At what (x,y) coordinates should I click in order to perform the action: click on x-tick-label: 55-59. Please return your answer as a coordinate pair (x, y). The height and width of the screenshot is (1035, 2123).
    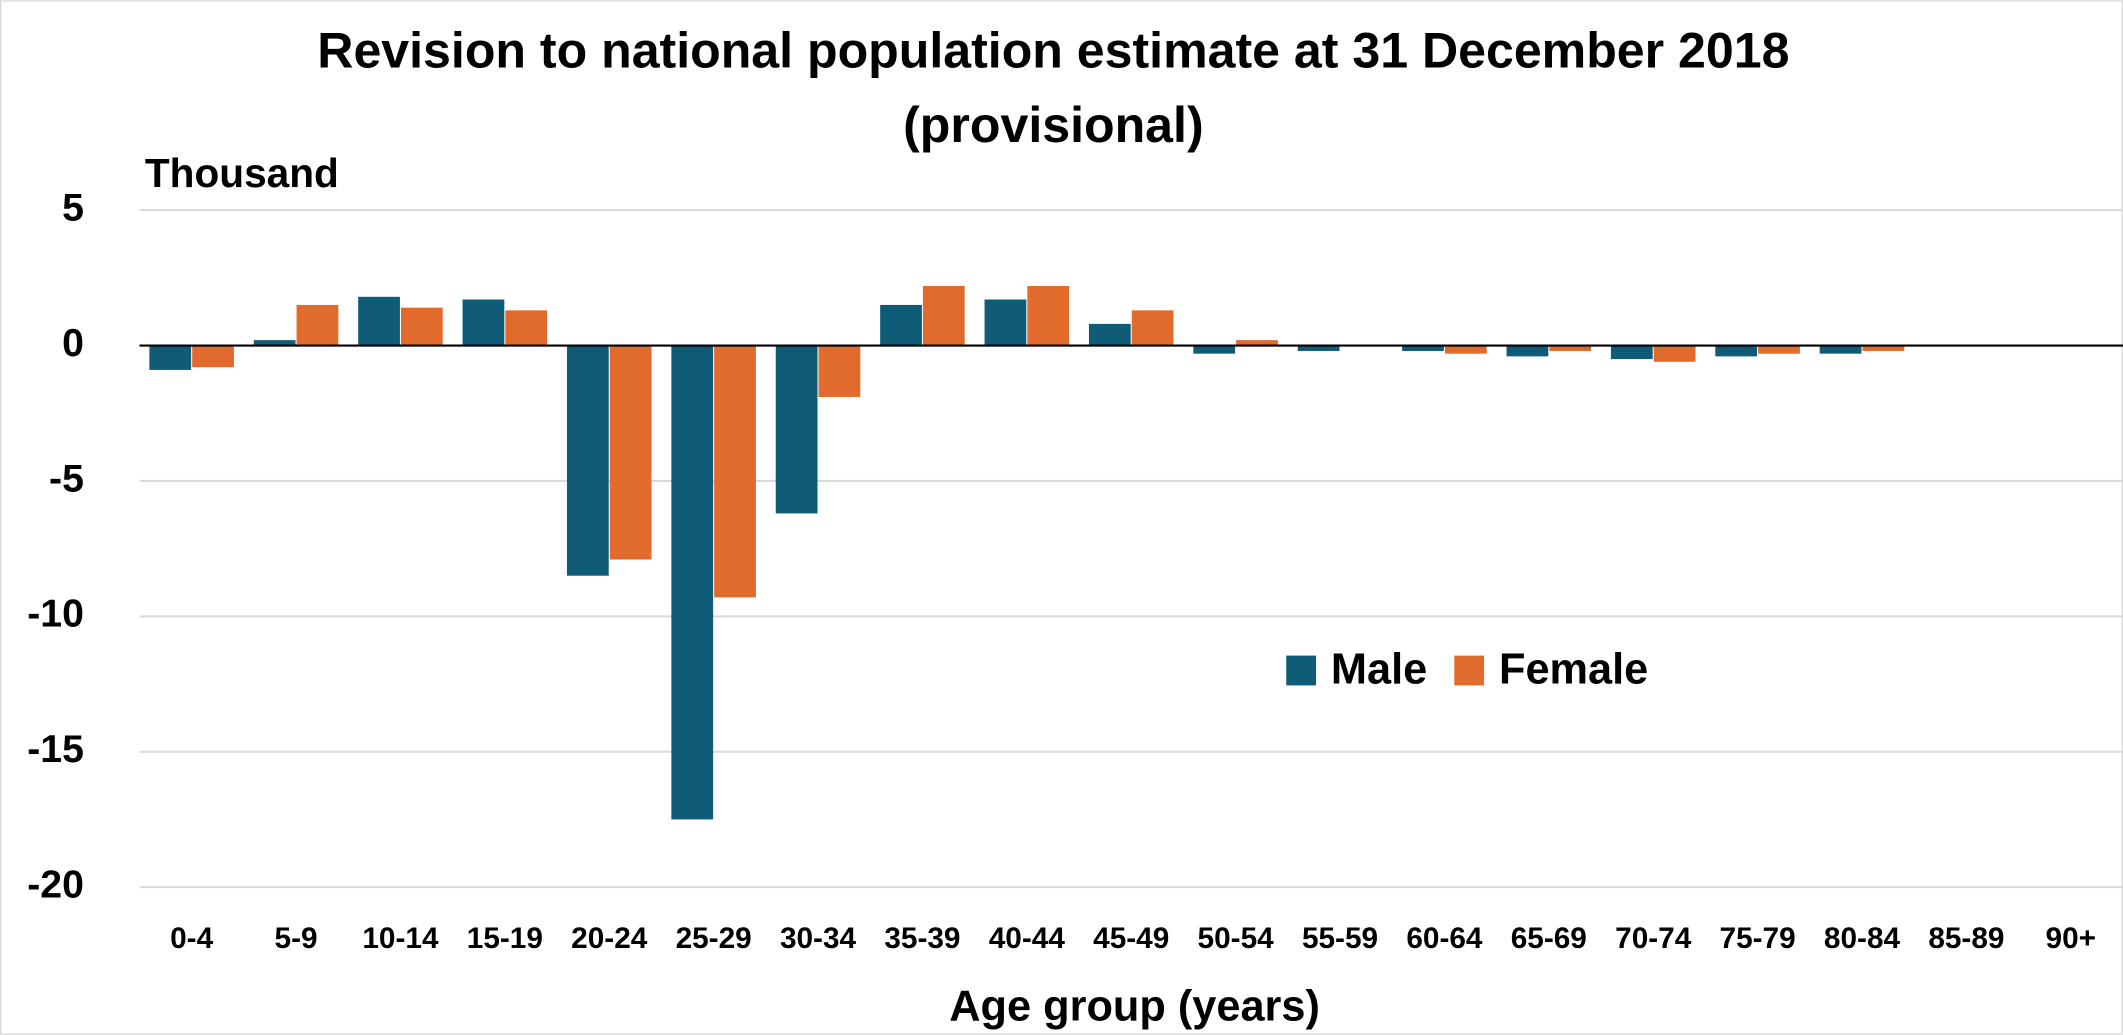
    Looking at the image, I should click on (1340, 938).